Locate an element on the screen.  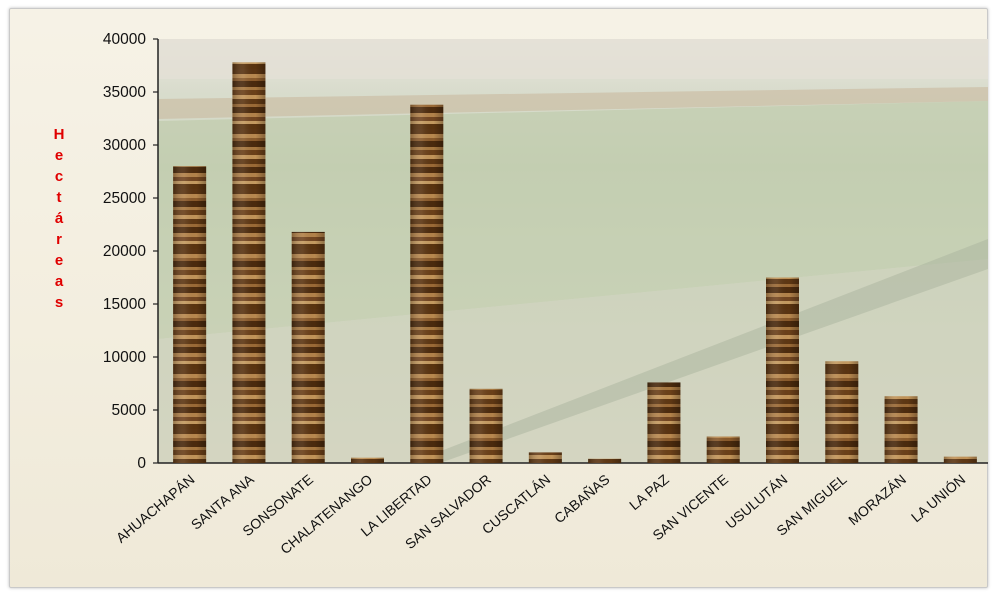
y-axis-label-letter: t is located at coordinates (59, 197).